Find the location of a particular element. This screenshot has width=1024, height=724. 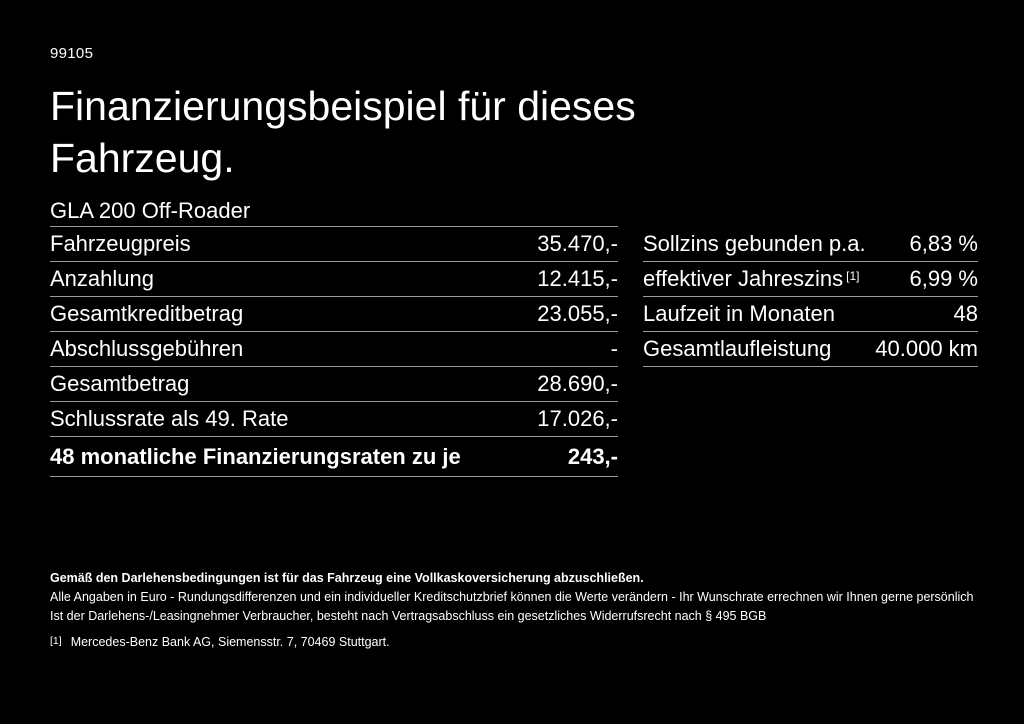

table-row-total-credit: Gesamtkreditbetrag 23.055,- is located at coordinates (334, 314).